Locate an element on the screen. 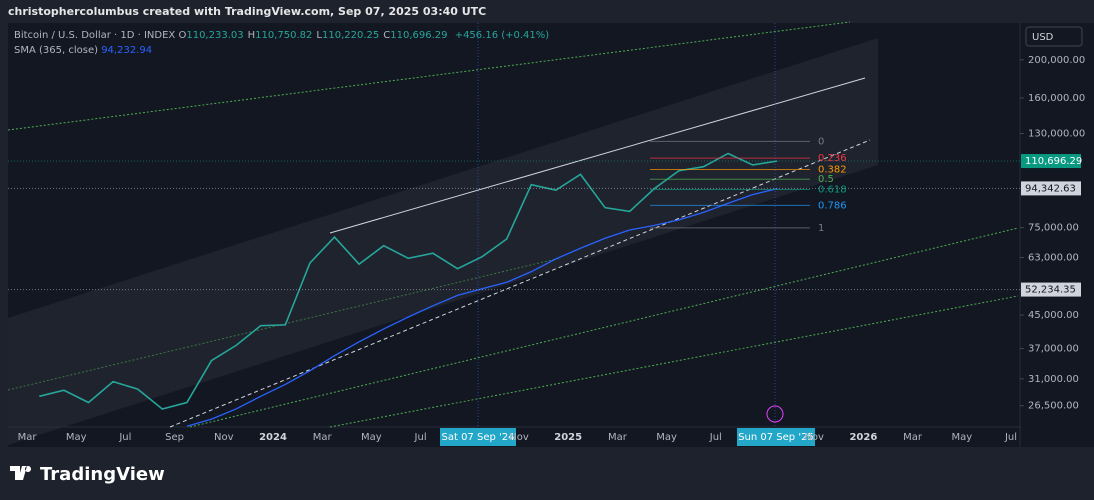 This screenshot has width=1094, height=500. indicator-name: SMA (365, close) is located at coordinates (56, 50).